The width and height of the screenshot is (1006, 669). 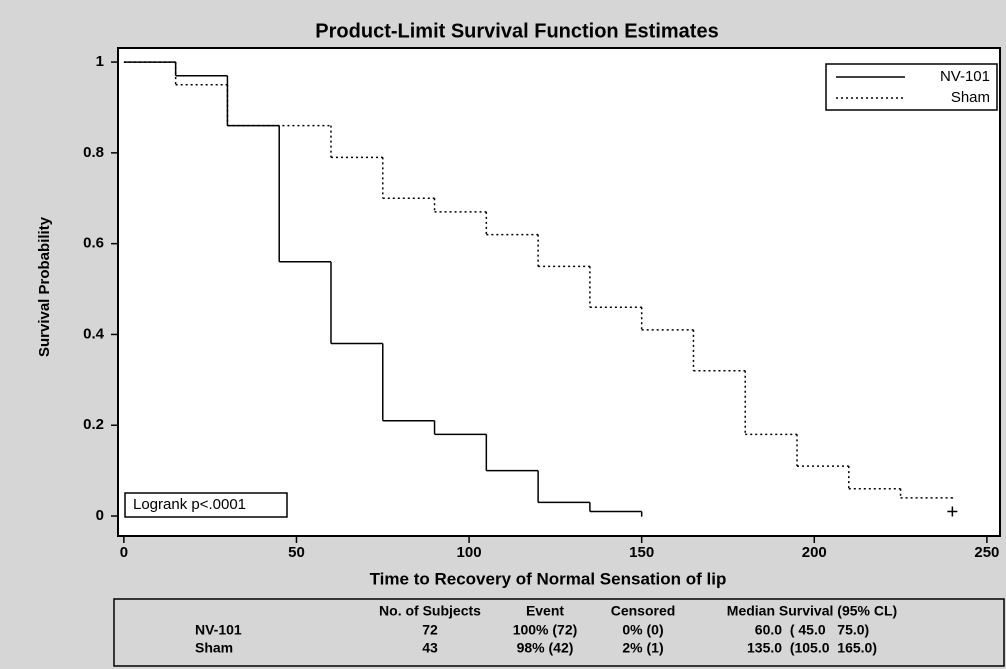 What do you see at coordinates (814, 552) in the screenshot?
I see `x-tick-label: 200` at bounding box center [814, 552].